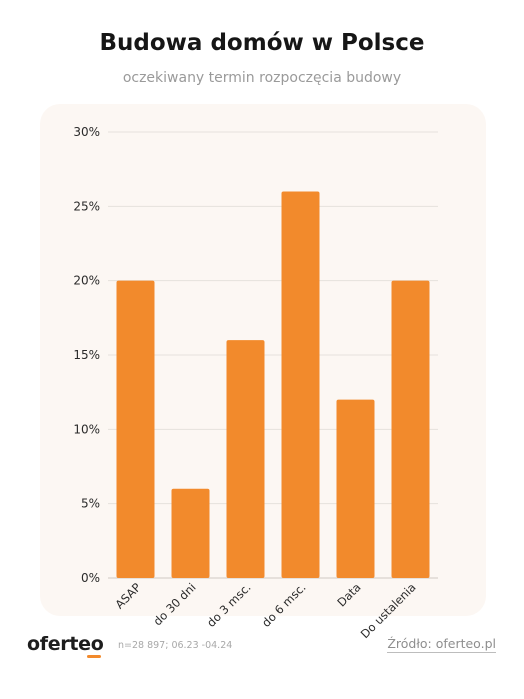  Describe the element at coordinates (245, 459) in the screenshot. I see `bar-do-3-msc` at that location.